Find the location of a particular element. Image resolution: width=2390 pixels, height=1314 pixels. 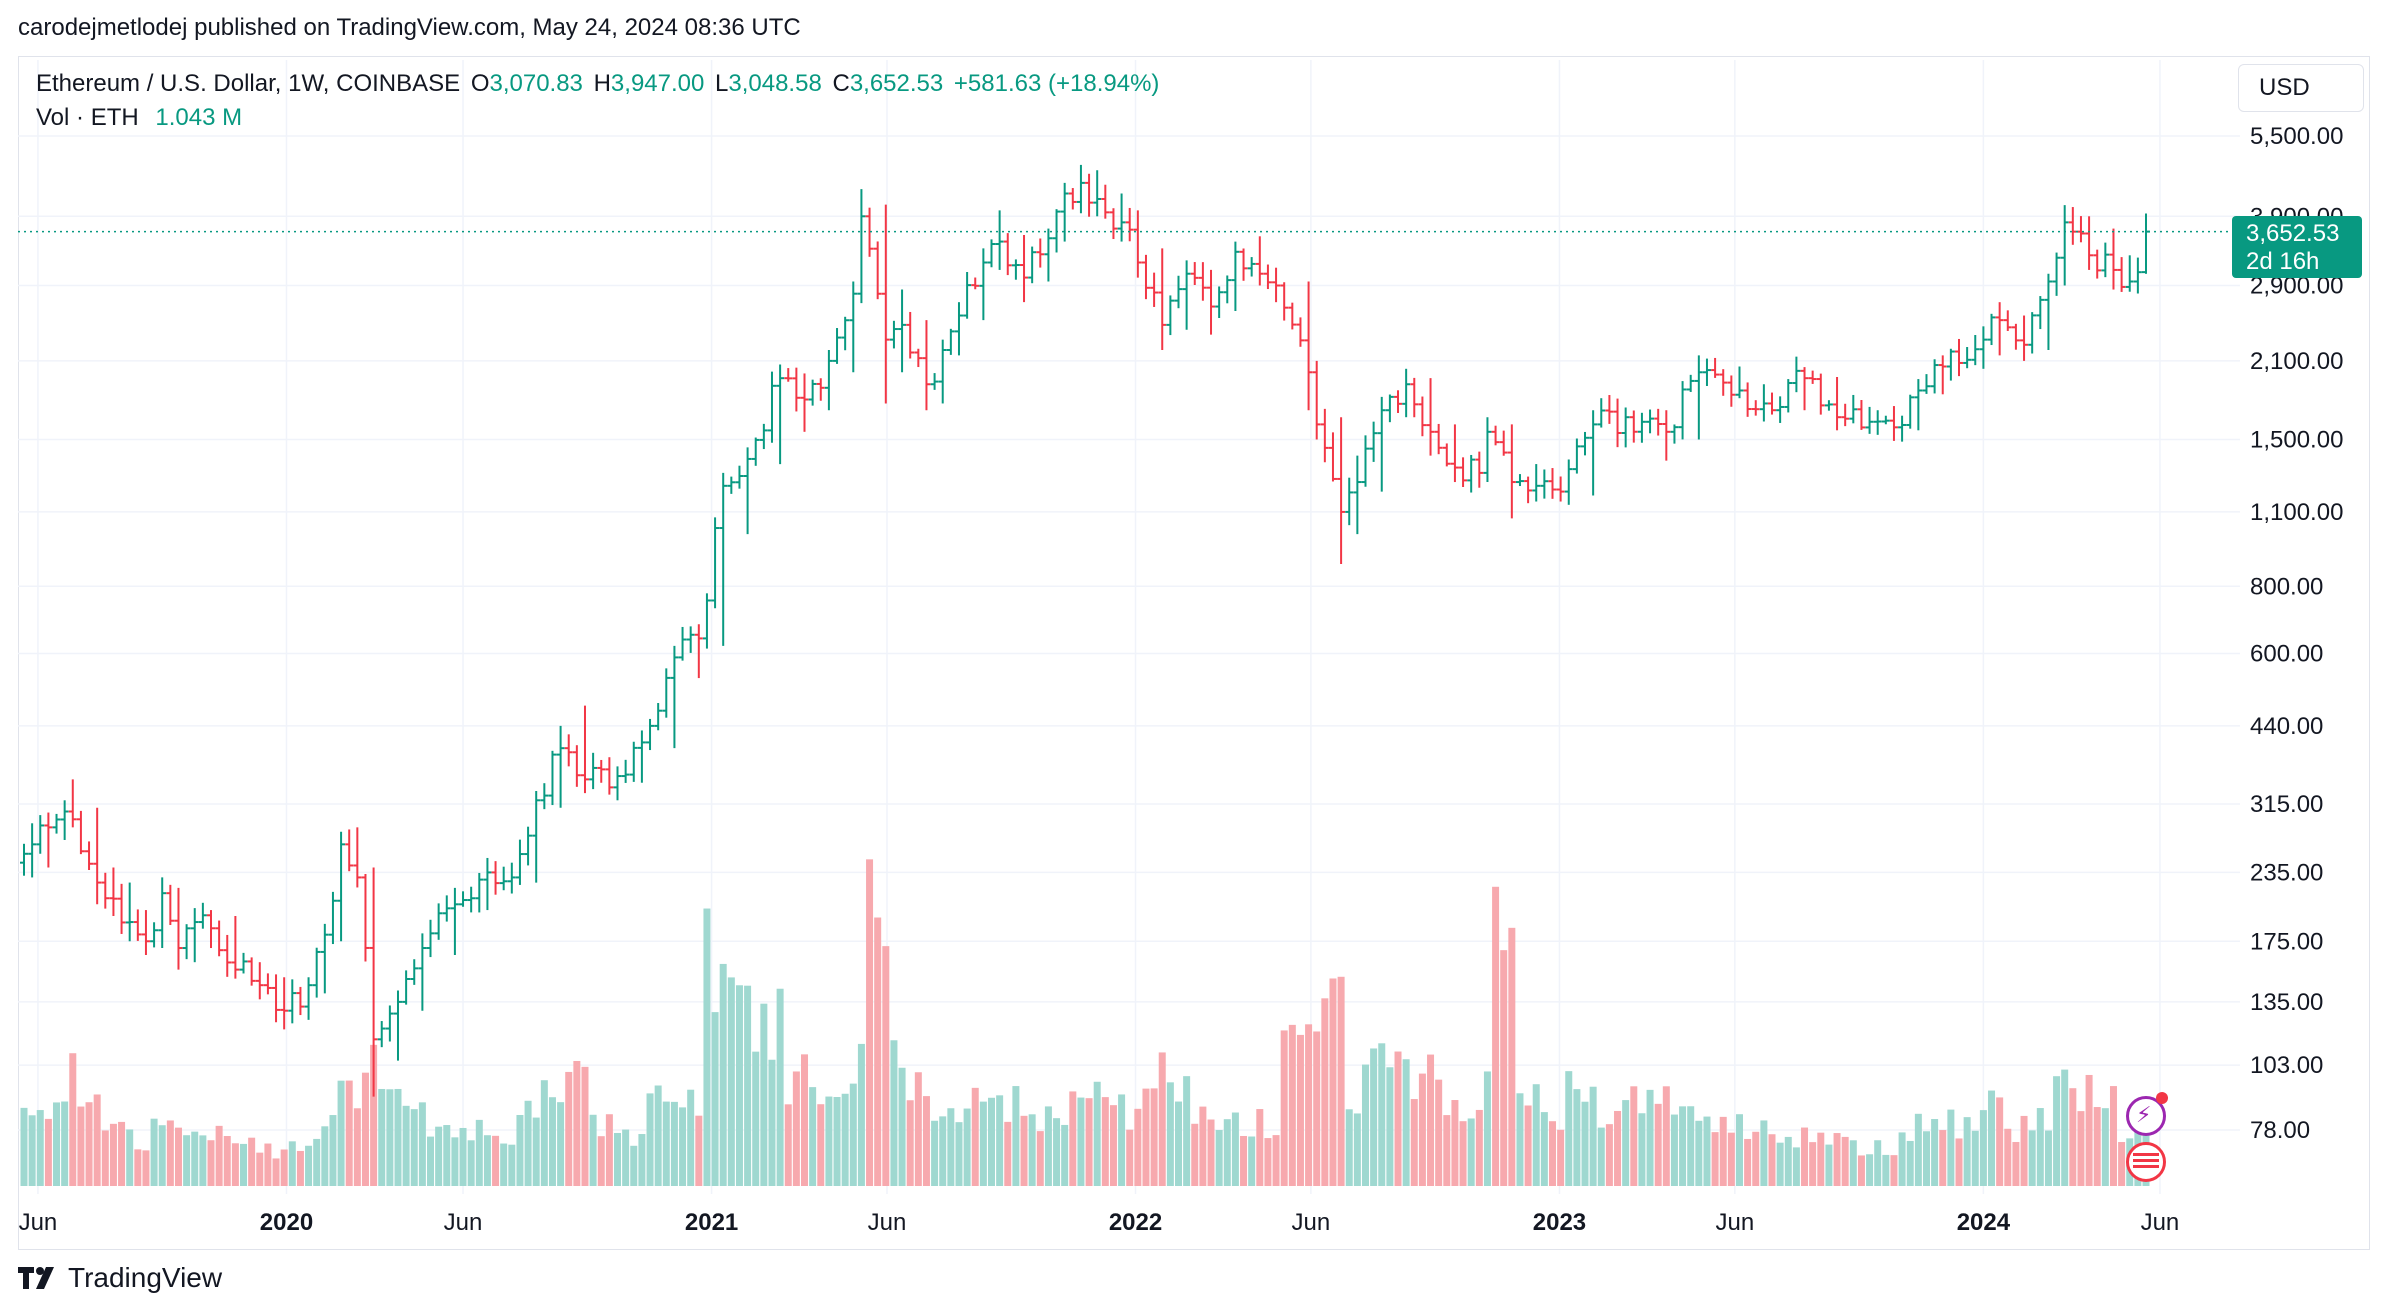

footer-brand: TradingView is located at coordinates (120, 1278).